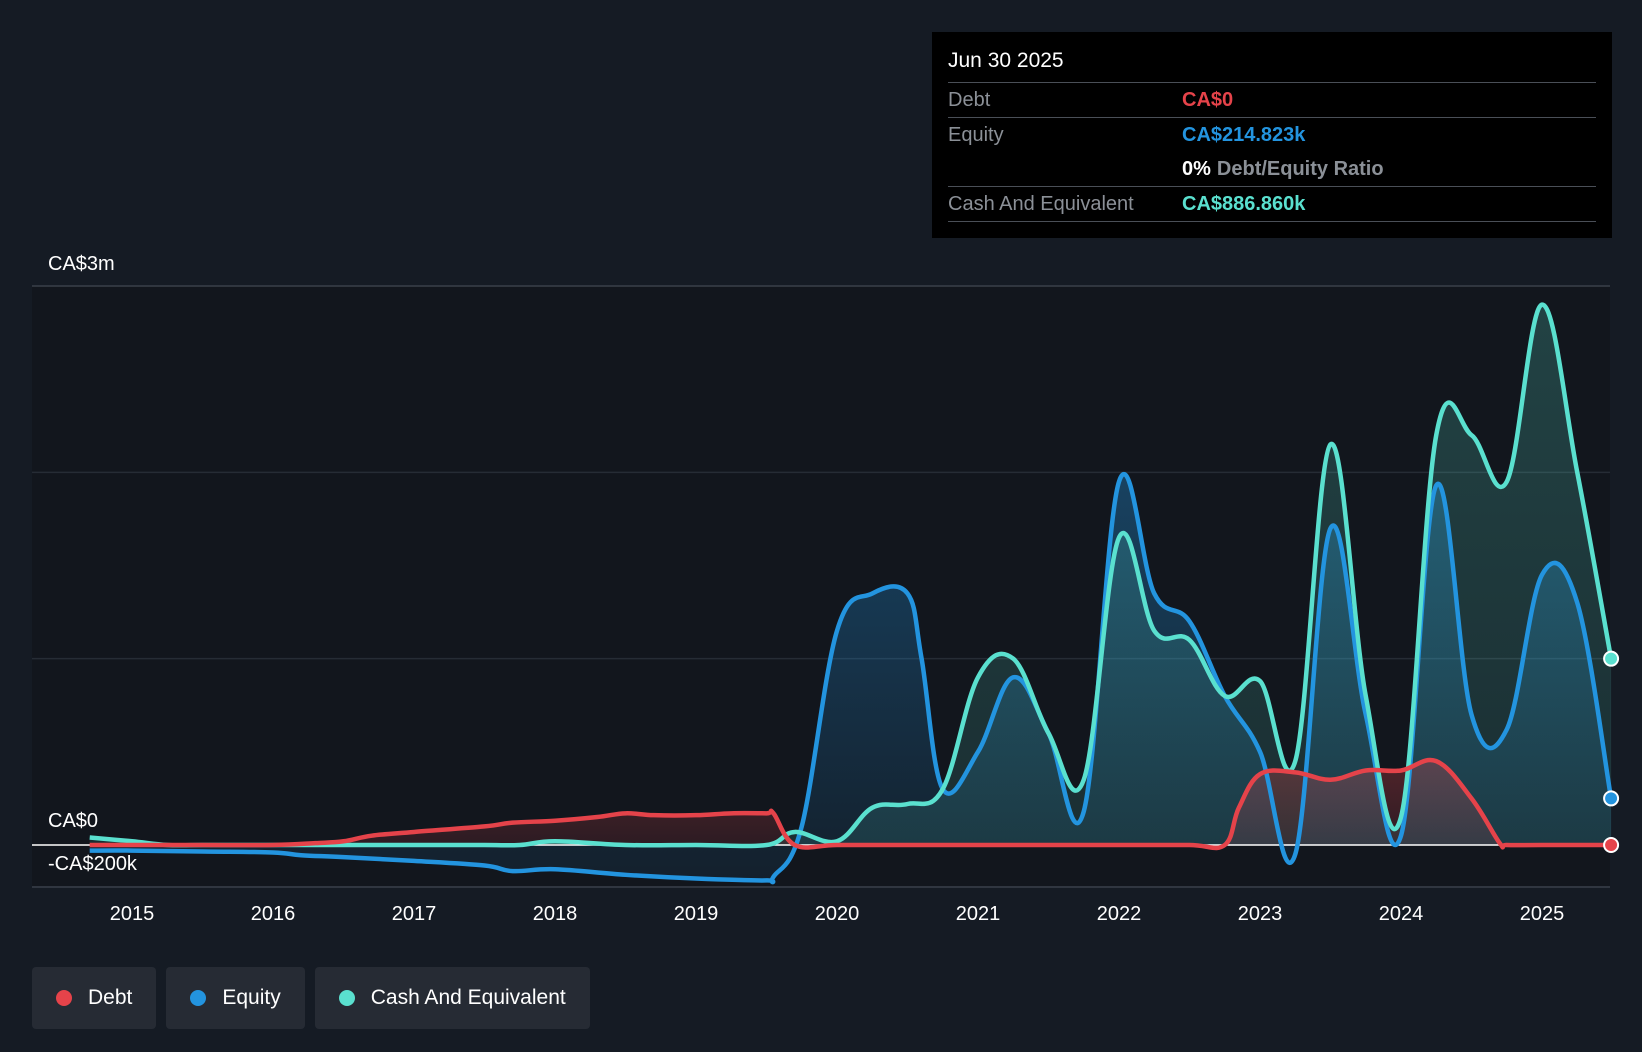 The height and width of the screenshot is (1052, 1642). What do you see at coordinates (1401, 914) in the screenshot?
I see `x-tick-label: 2024` at bounding box center [1401, 914].